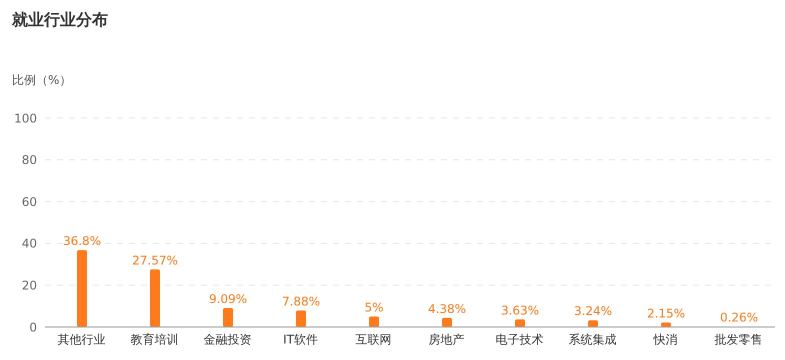 The height and width of the screenshot is (360, 785). I want to click on y-tick-label: 80, so click(29, 160).